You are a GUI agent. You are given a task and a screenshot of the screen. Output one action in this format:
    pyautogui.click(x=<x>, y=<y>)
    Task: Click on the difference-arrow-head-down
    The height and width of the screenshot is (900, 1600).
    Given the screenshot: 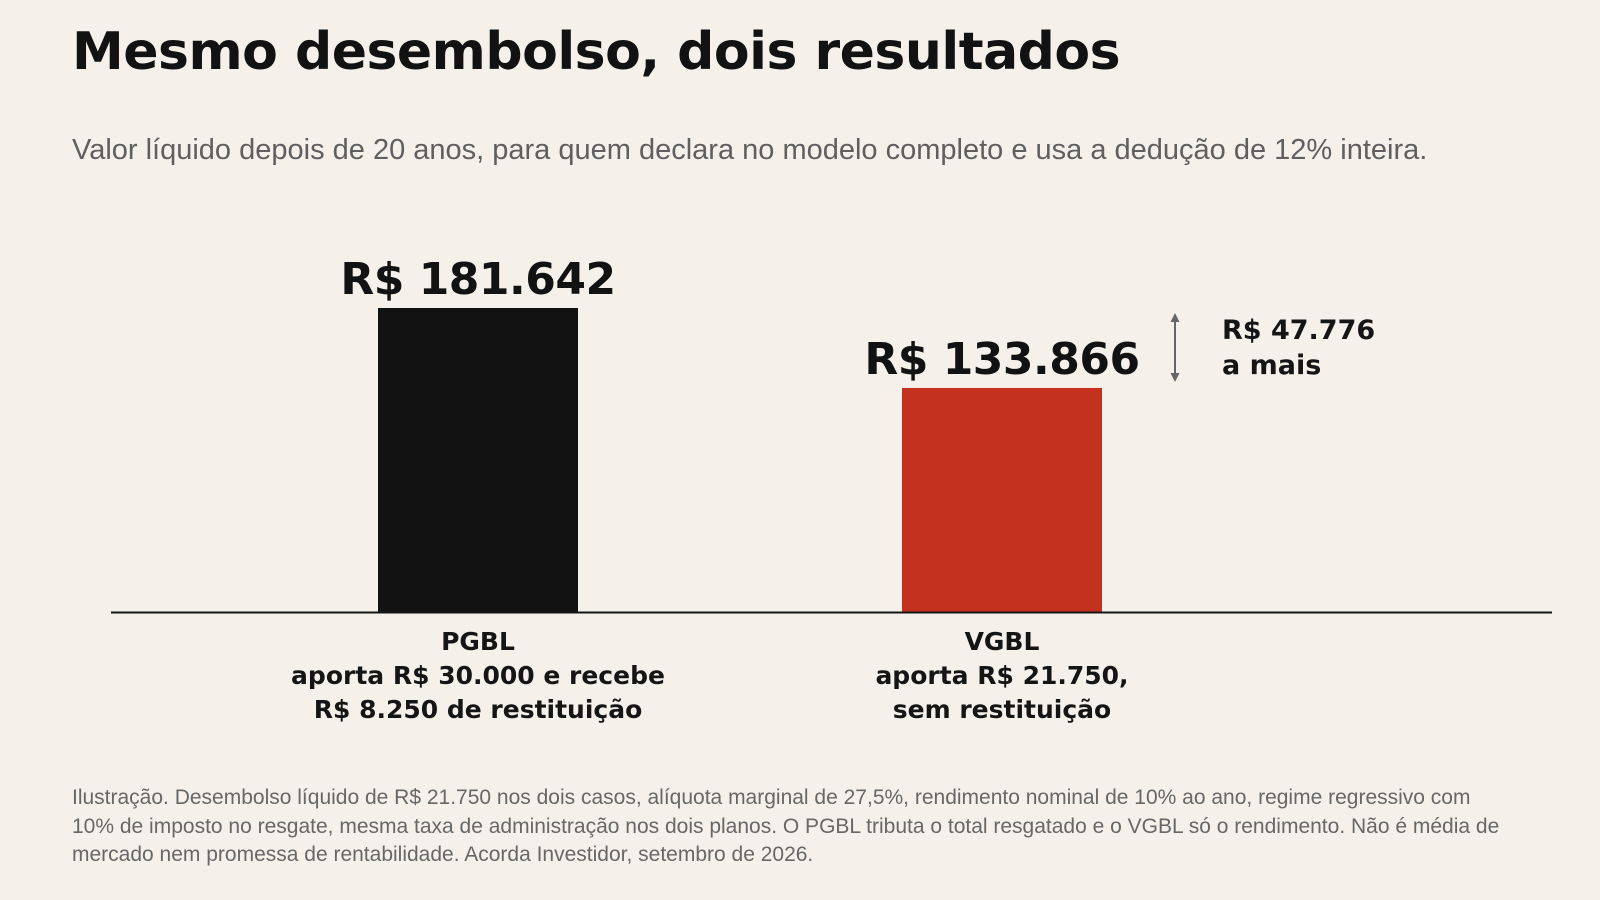 What is the action you would take?
    pyautogui.click(x=1175, y=377)
    